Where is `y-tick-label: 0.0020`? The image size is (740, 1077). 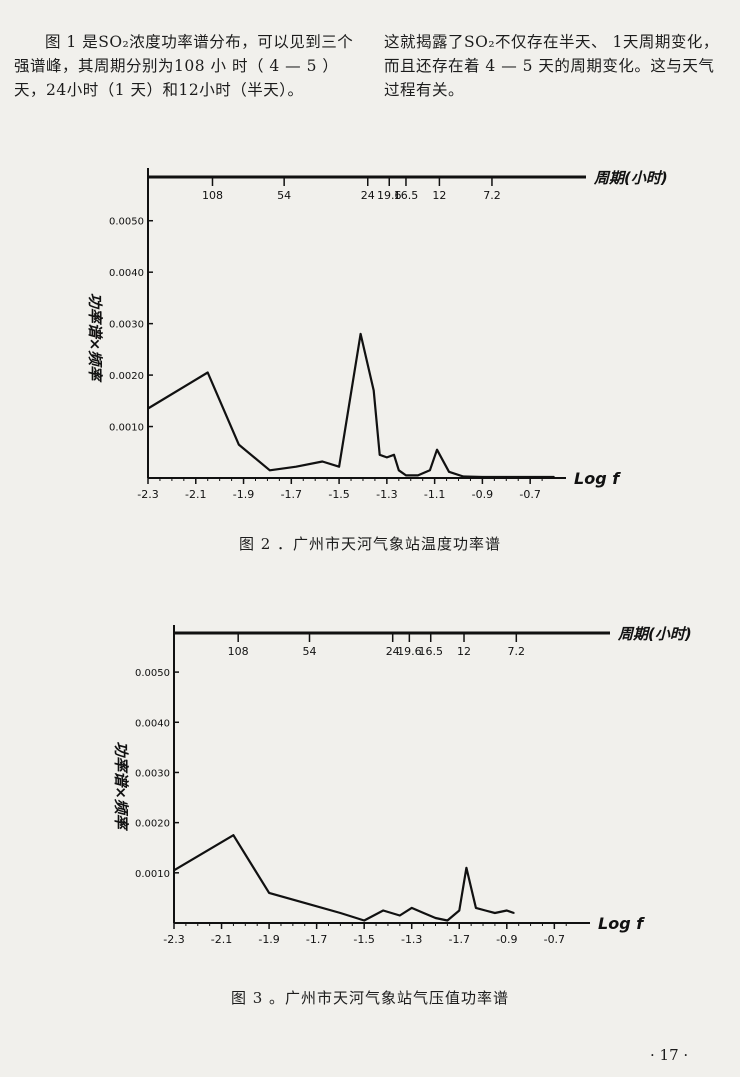
y-tick-label: 0.0020 is located at coordinates (126, 376).